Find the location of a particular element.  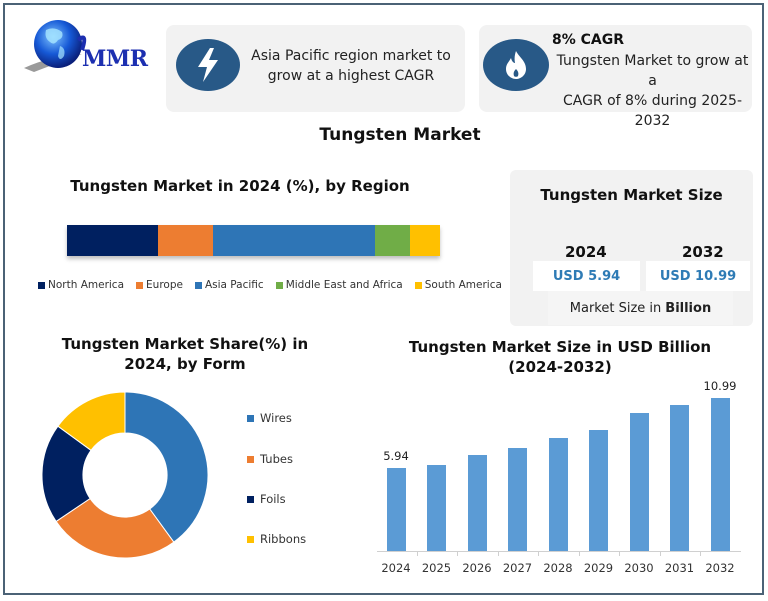

legend-item: Wires is located at coordinates (269, 418).